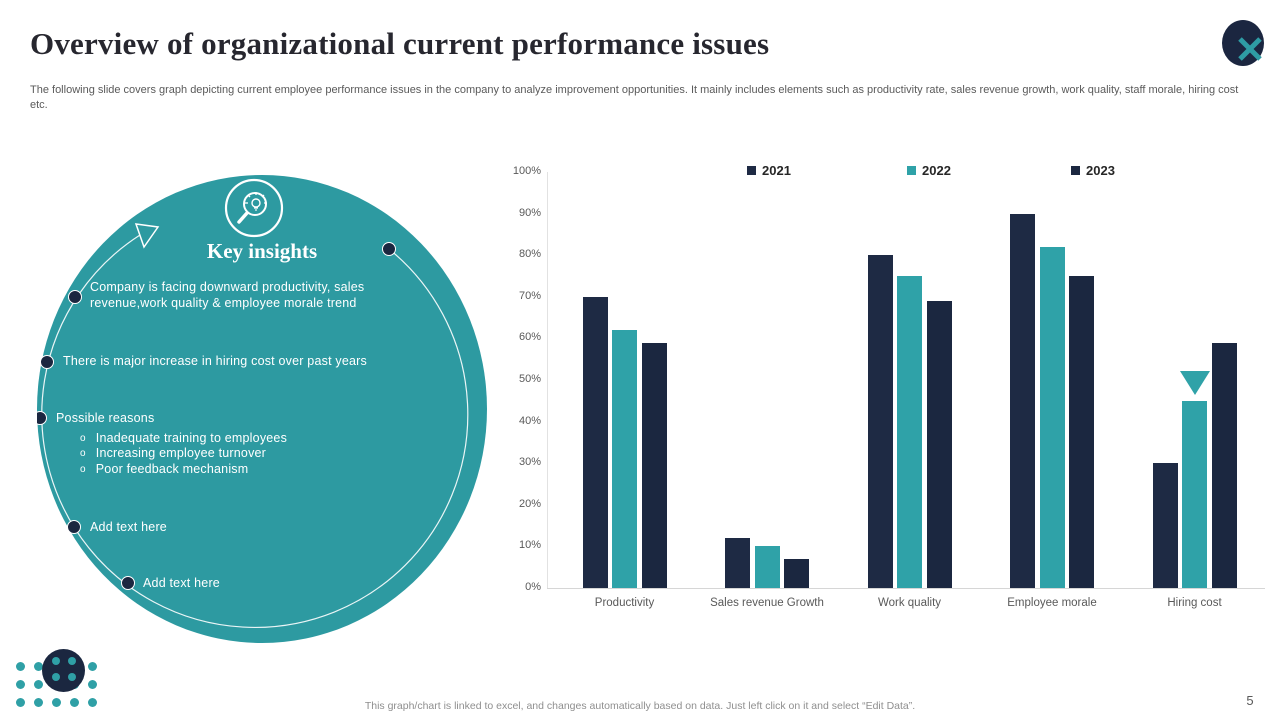 This screenshot has height=720, width=1280. I want to click on close-icon, so click(1250, 49).